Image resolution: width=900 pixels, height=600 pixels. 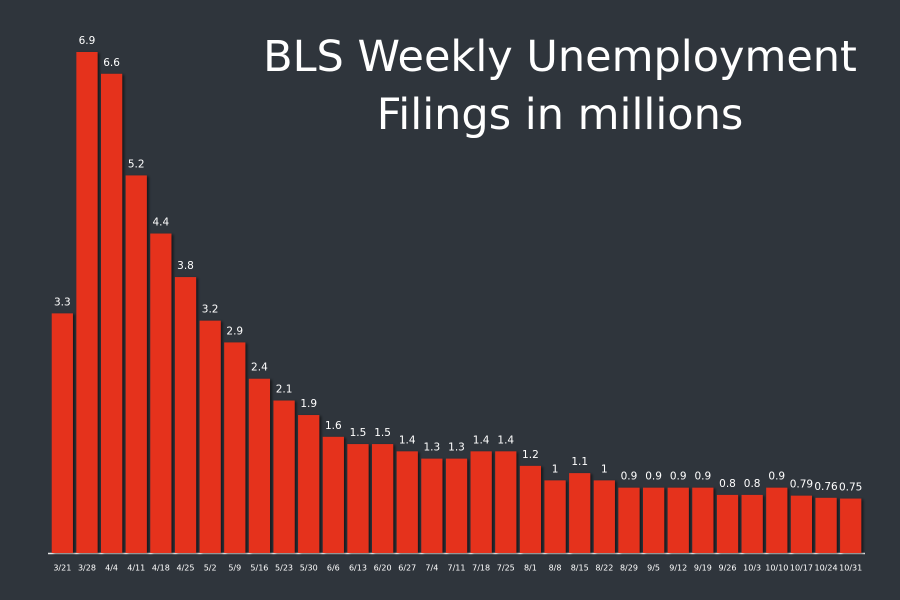 I want to click on x-tick-label: 4/11, so click(x=136, y=568).